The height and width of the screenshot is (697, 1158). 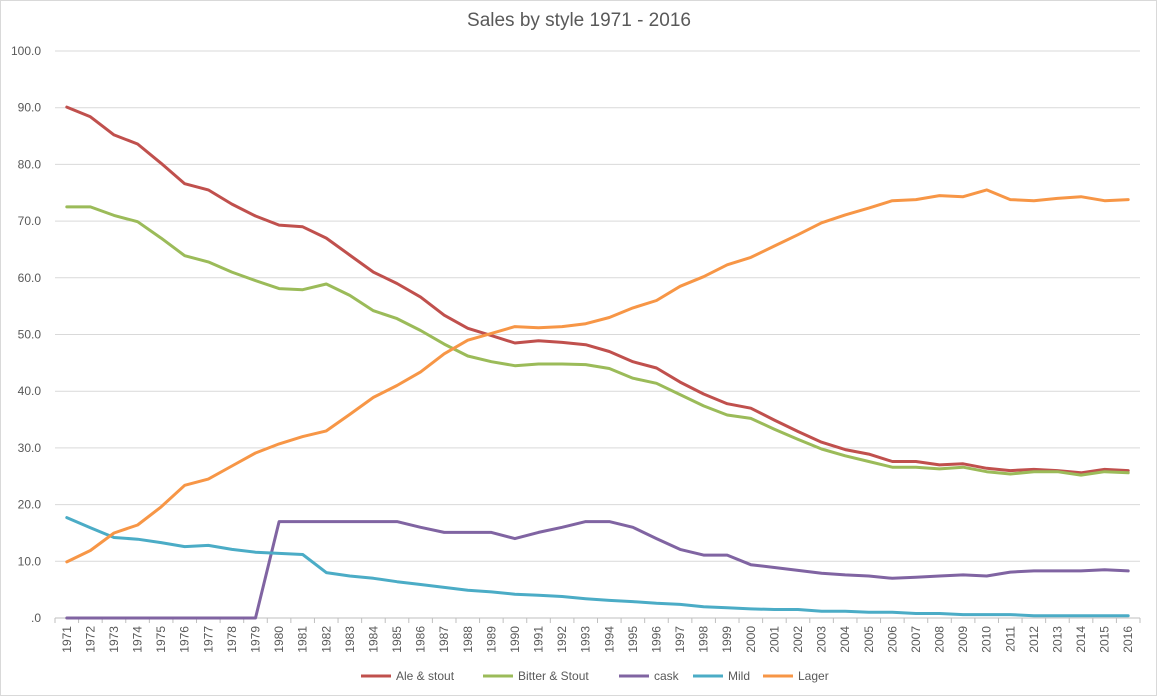 I want to click on legend-item-cask: cask, so click(x=649, y=676).